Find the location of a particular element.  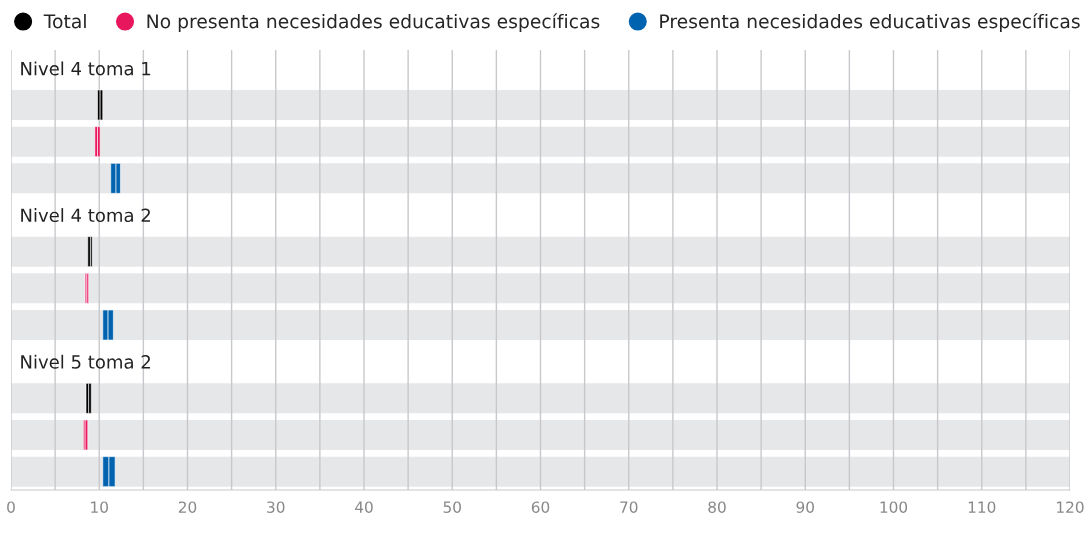

x-tick-label: 30 is located at coordinates (276, 507).